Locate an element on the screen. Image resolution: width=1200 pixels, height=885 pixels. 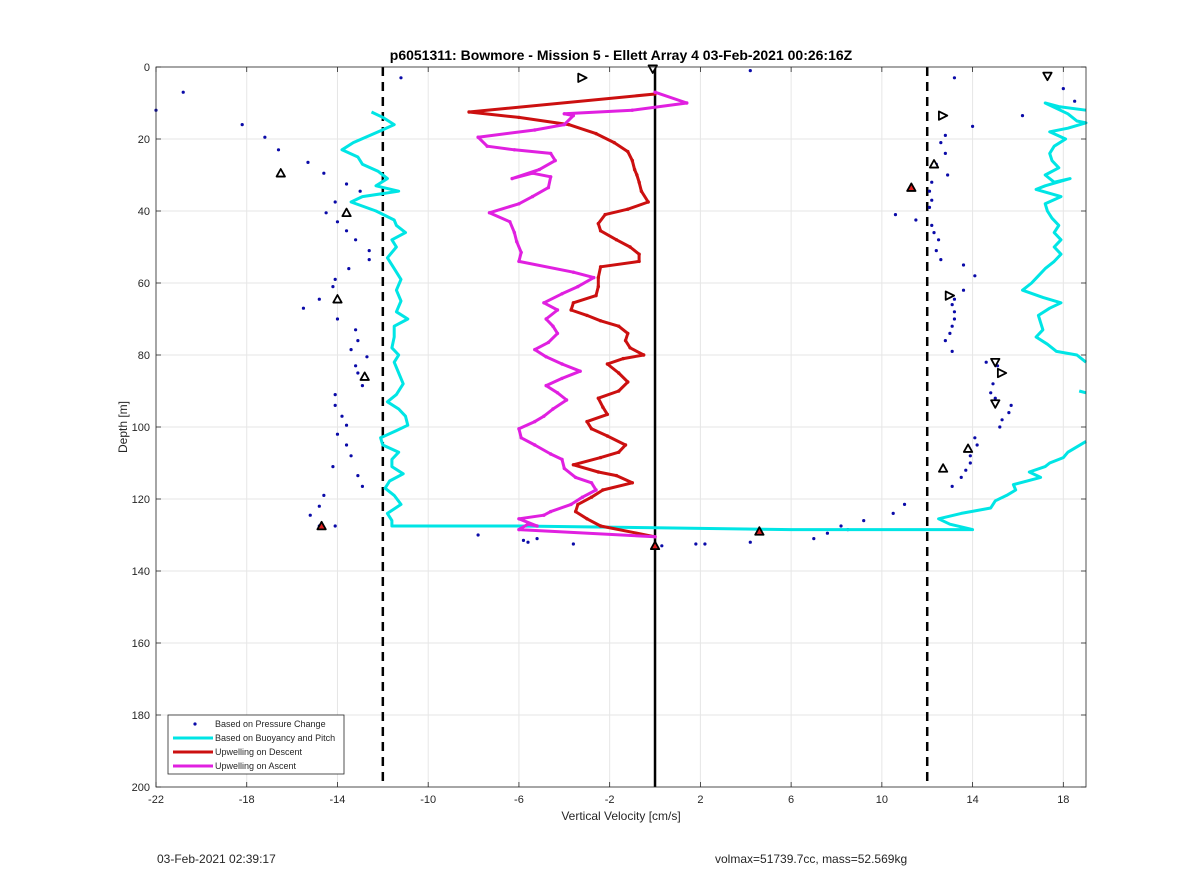
legend-label: Upwelling on Ascent is located at coordinates (256, 766).